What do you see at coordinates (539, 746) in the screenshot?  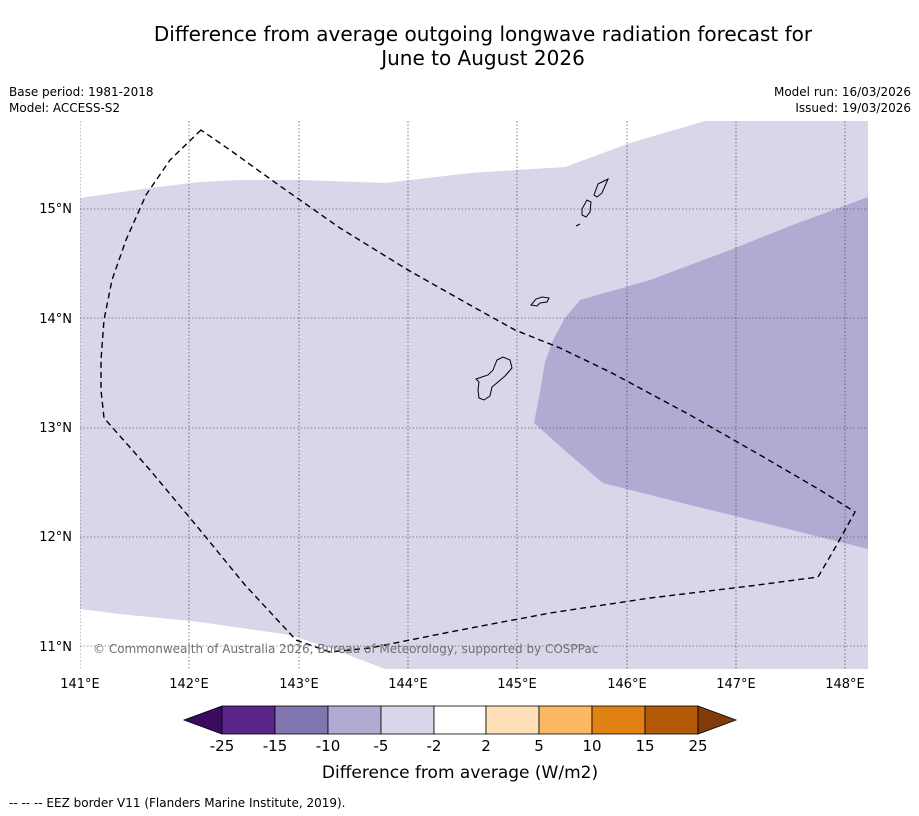 I see `colorbar-tick: 5` at bounding box center [539, 746].